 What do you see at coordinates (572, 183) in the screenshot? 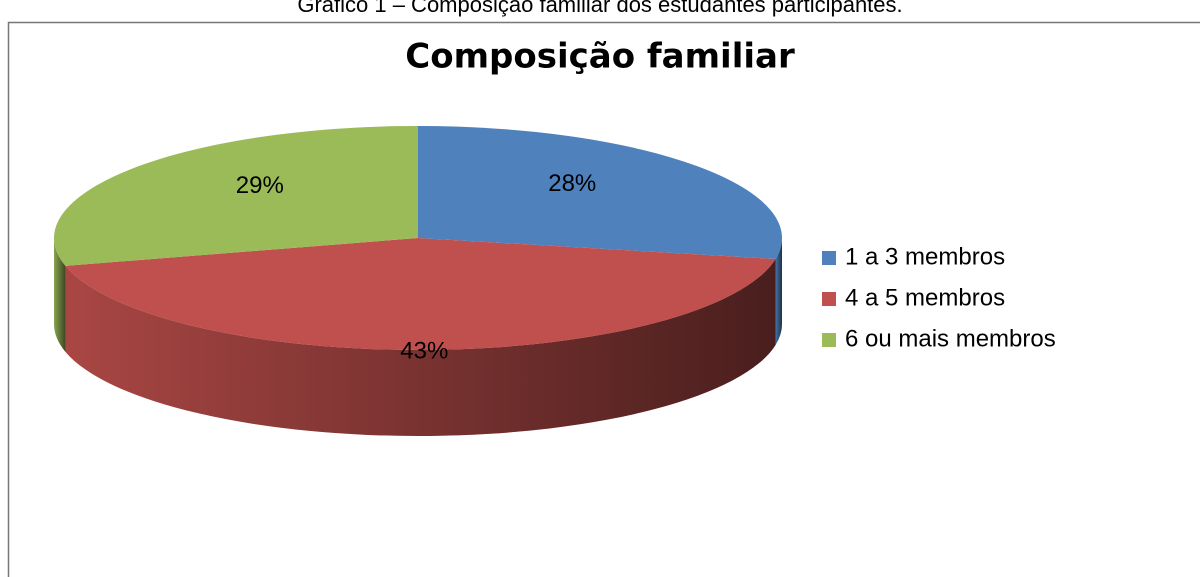
I see `data-label: 28%` at bounding box center [572, 183].